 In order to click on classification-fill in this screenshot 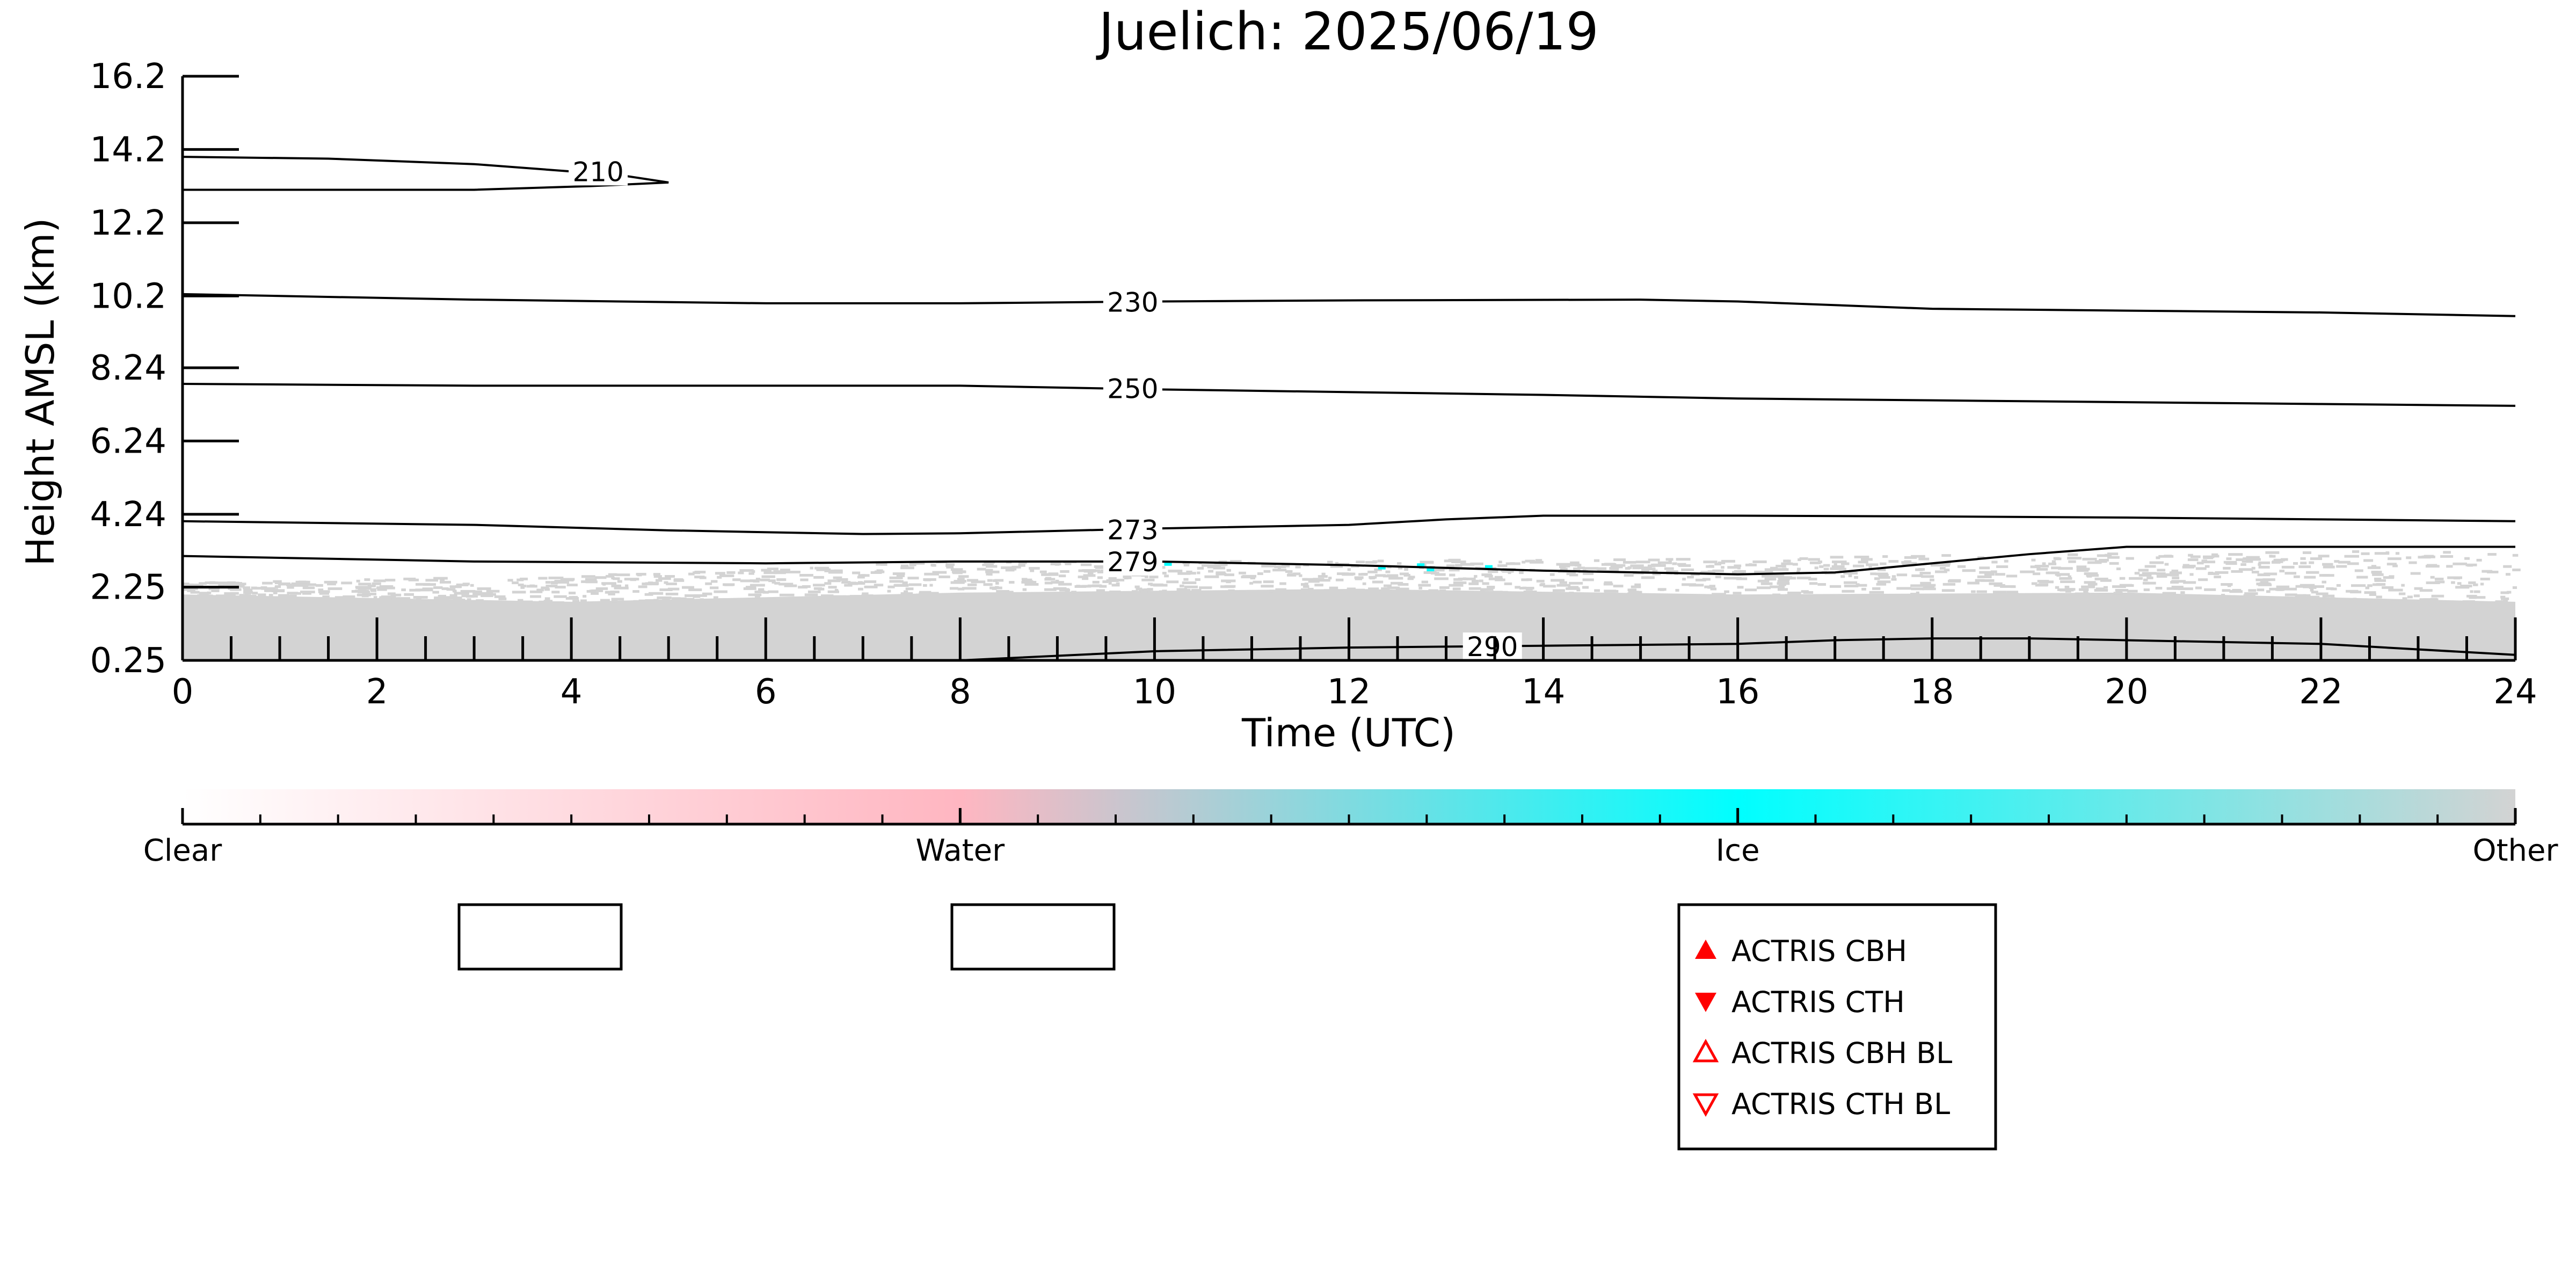, I will do `click(1352, 605)`.